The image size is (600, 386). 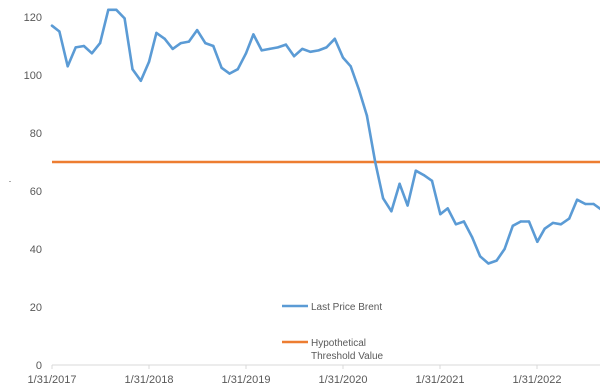 I want to click on y-axis: 0 20 40 60 80 100 120, so click(x=33, y=192).